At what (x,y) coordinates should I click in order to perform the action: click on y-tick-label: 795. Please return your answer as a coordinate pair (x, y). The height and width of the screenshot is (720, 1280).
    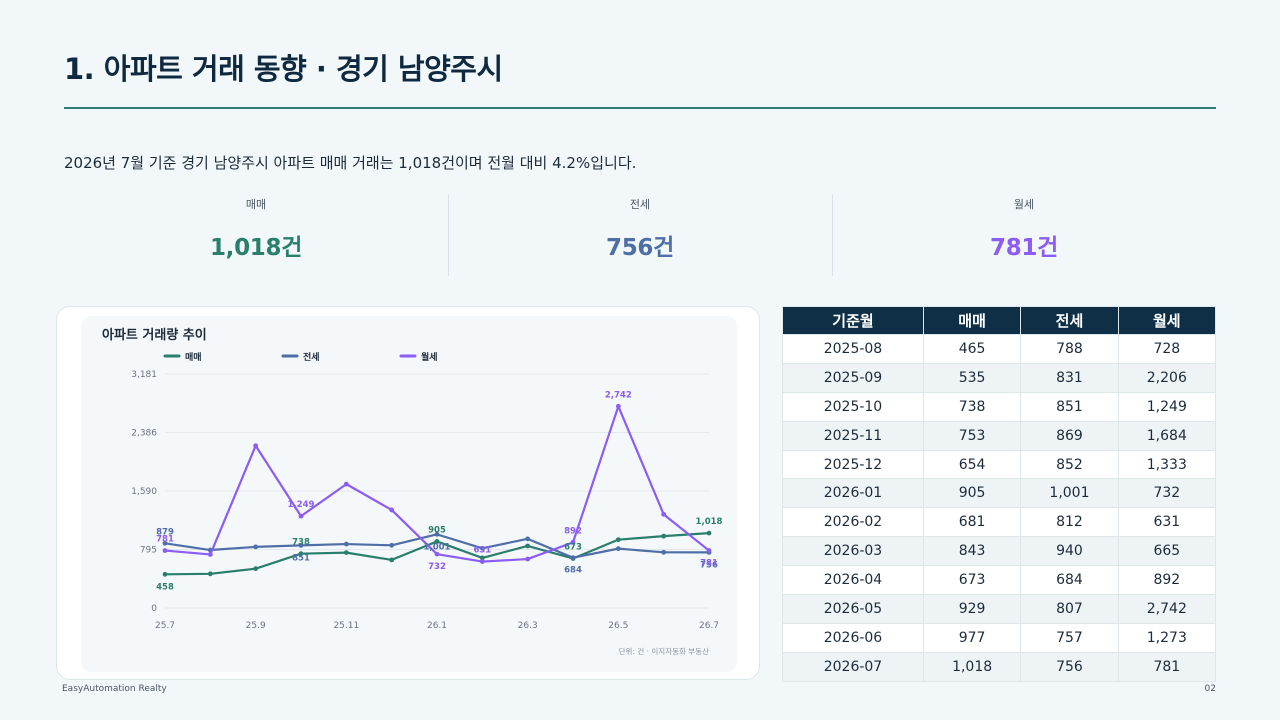
    Looking at the image, I should click on (148, 551).